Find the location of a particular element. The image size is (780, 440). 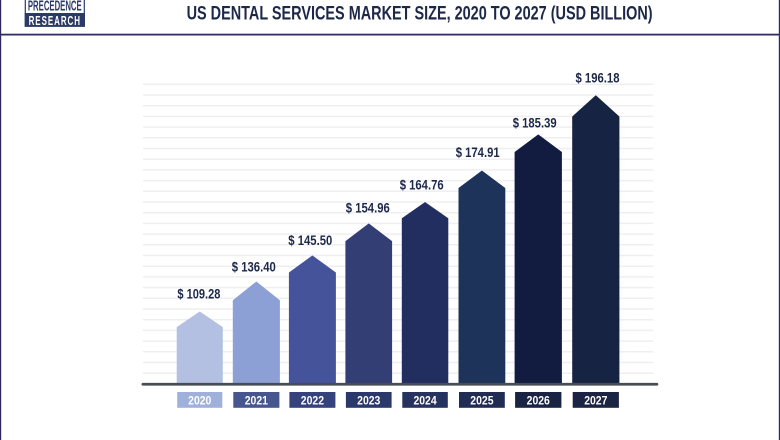

svg-text: PRECEDENCE is located at coordinates (55, 7).